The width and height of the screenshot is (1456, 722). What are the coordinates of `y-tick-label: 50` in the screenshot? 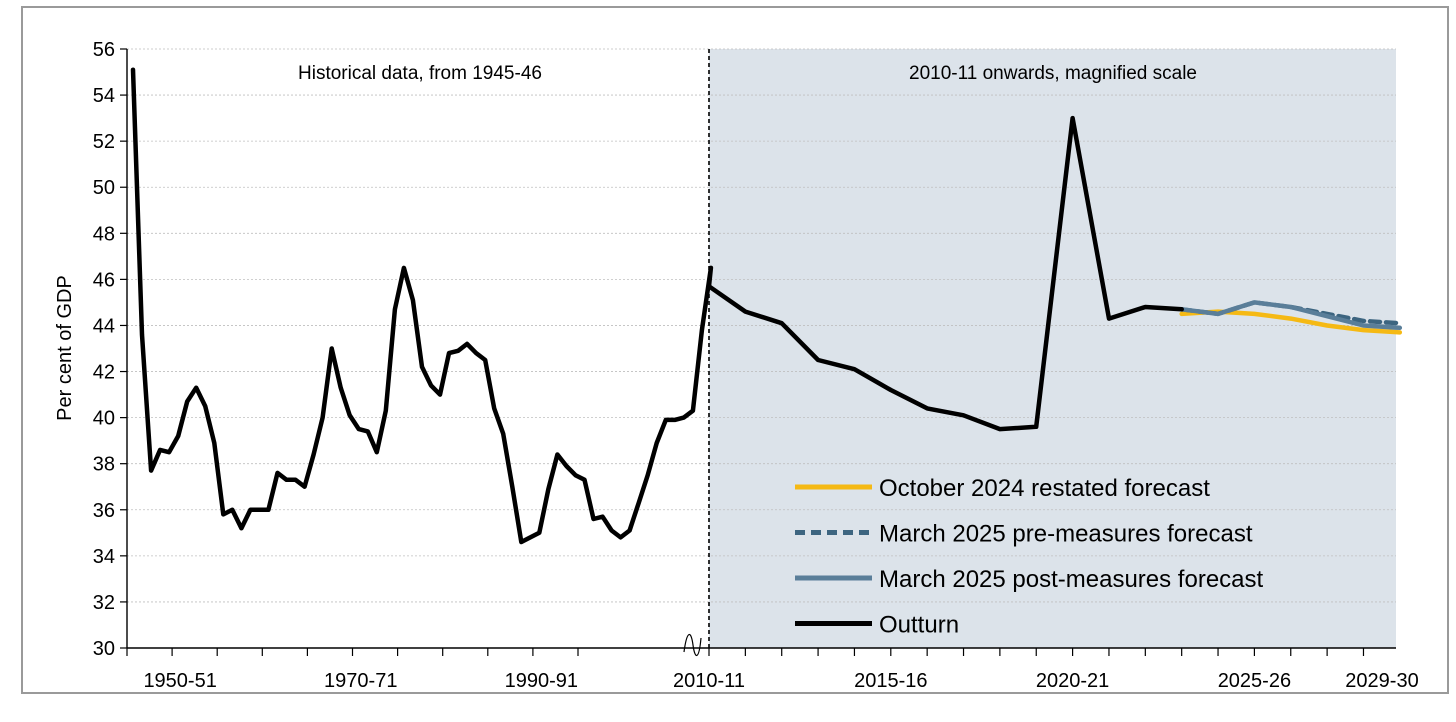 It's located at (104, 188).